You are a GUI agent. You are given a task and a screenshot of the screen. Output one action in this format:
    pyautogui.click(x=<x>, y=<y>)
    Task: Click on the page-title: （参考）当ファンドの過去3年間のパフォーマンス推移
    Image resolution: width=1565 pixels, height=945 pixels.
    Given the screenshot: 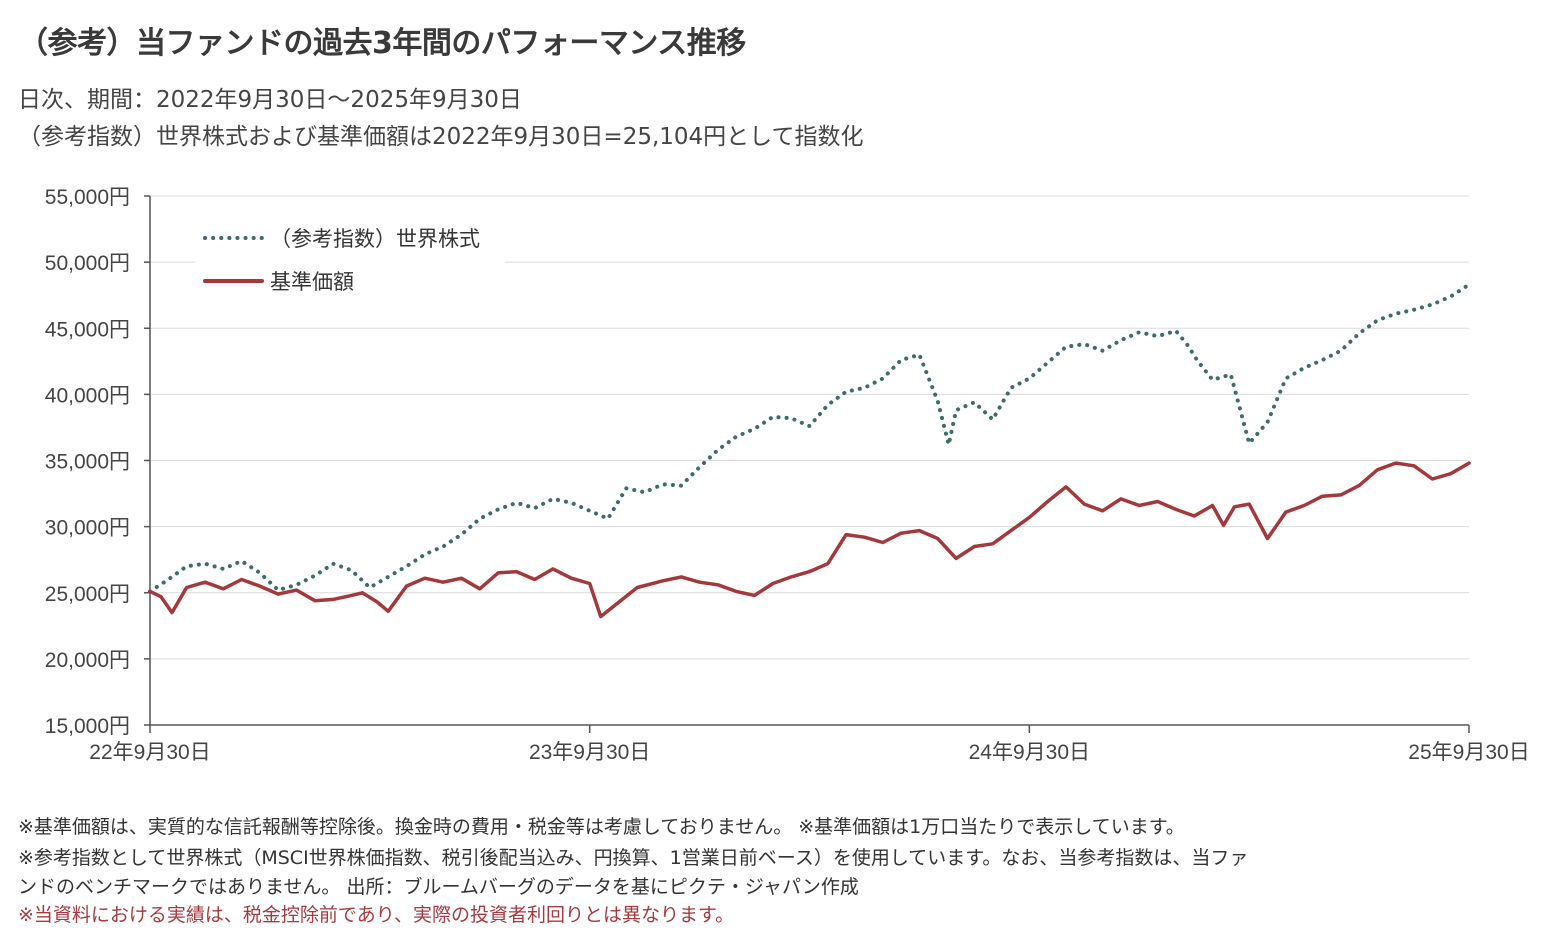 What is the action you would take?
    pyautogui.click(x=382, y=43)
    